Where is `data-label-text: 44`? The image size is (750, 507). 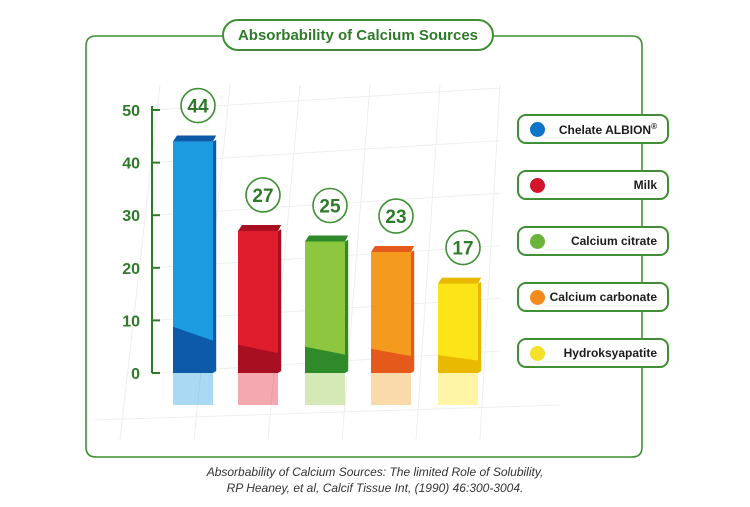
data-label-text: 44 is located at coordinates (198, 107).